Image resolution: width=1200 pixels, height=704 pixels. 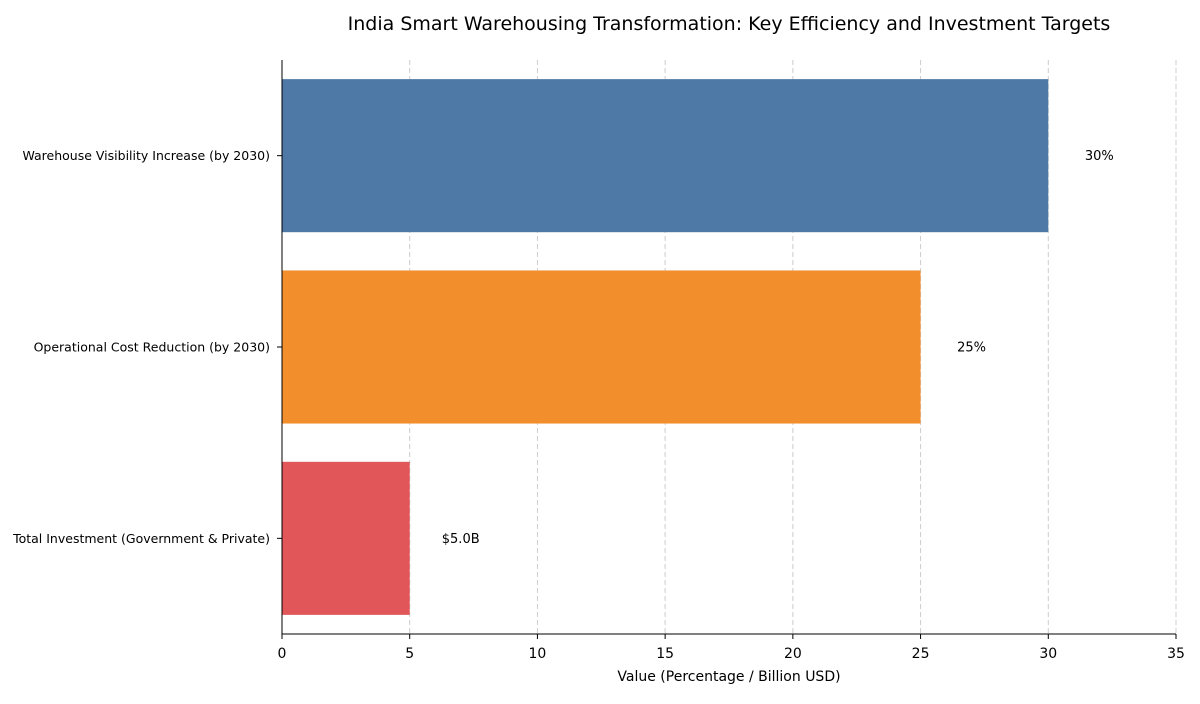 What do you see at coordinates (793, 654) in the screenshot?
I see `x-tick-label-20: 20` at bounding box center [793, 654].